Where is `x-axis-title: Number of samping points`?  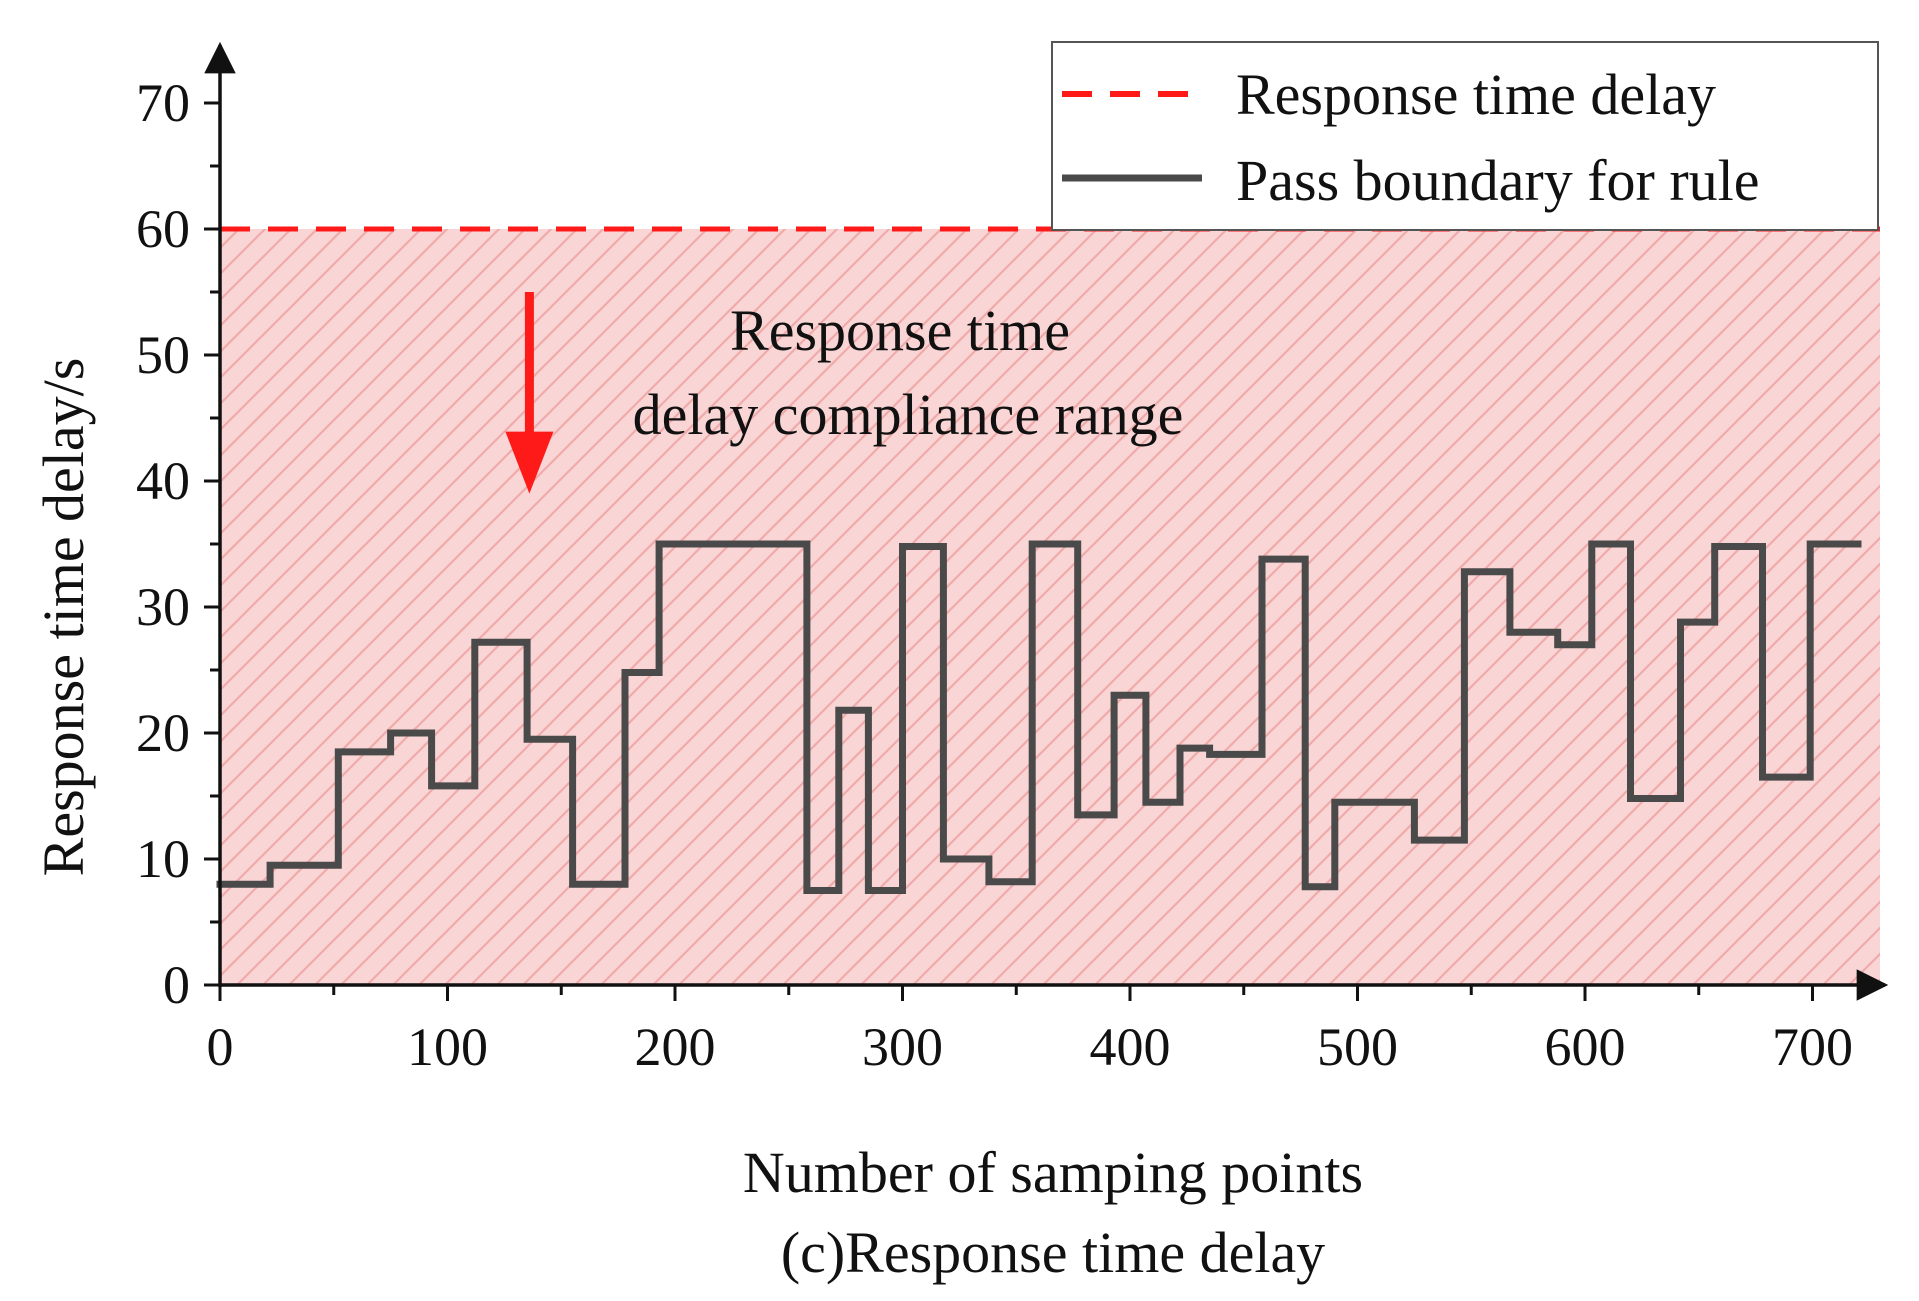
x-axis-title: Number of samping points is located at coordinates (1053, 1172).